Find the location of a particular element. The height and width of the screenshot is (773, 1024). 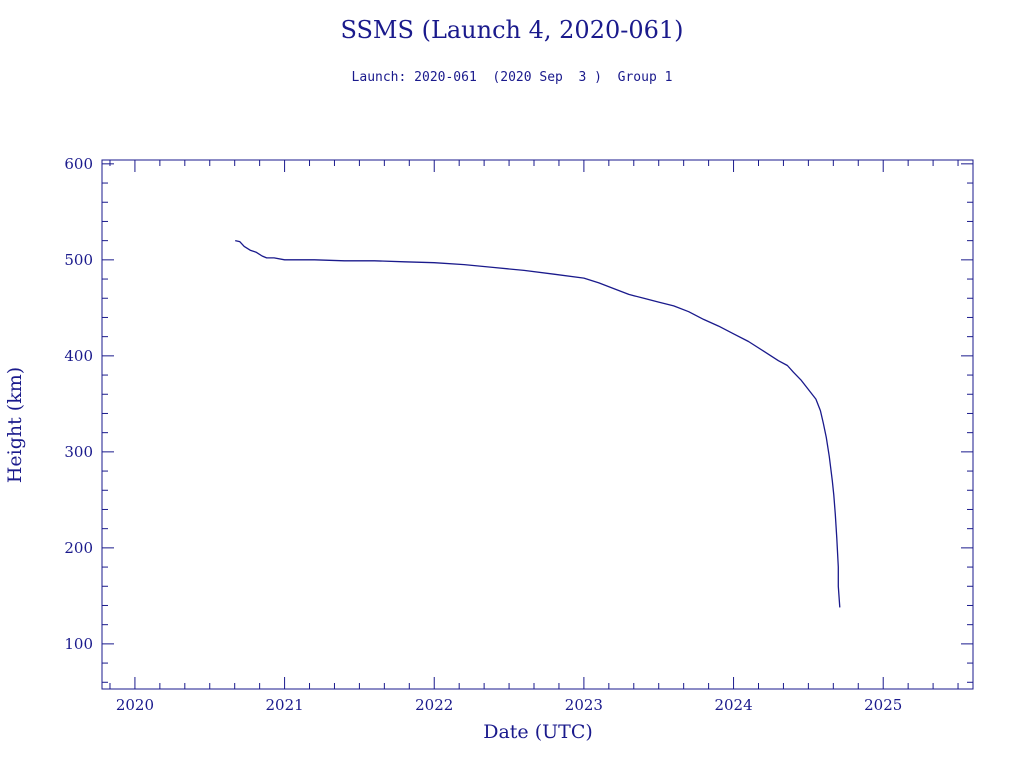

x-tick-label: 2022 is located at coordinates (434, 705).